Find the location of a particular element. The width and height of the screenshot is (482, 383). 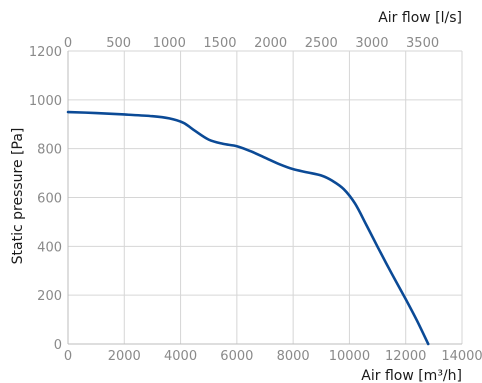

y-tick-label: 400 is located at coordinates (49, 247).